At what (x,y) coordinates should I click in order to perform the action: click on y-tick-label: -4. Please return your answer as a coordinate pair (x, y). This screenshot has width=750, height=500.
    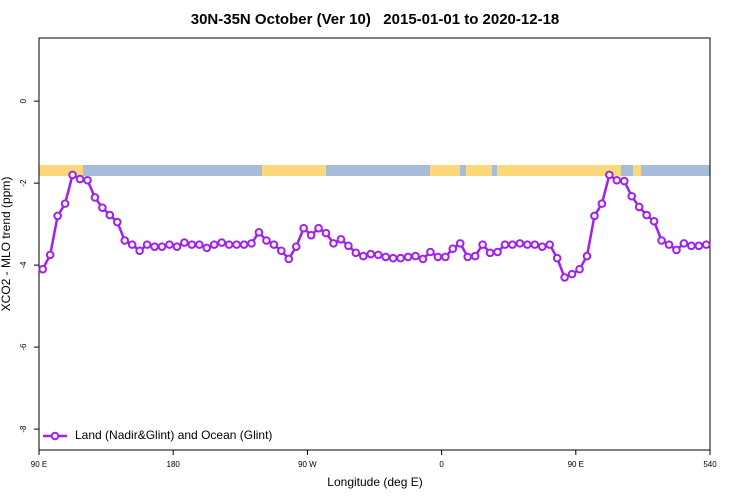
    Looking at the image, I should click on (23, 265).